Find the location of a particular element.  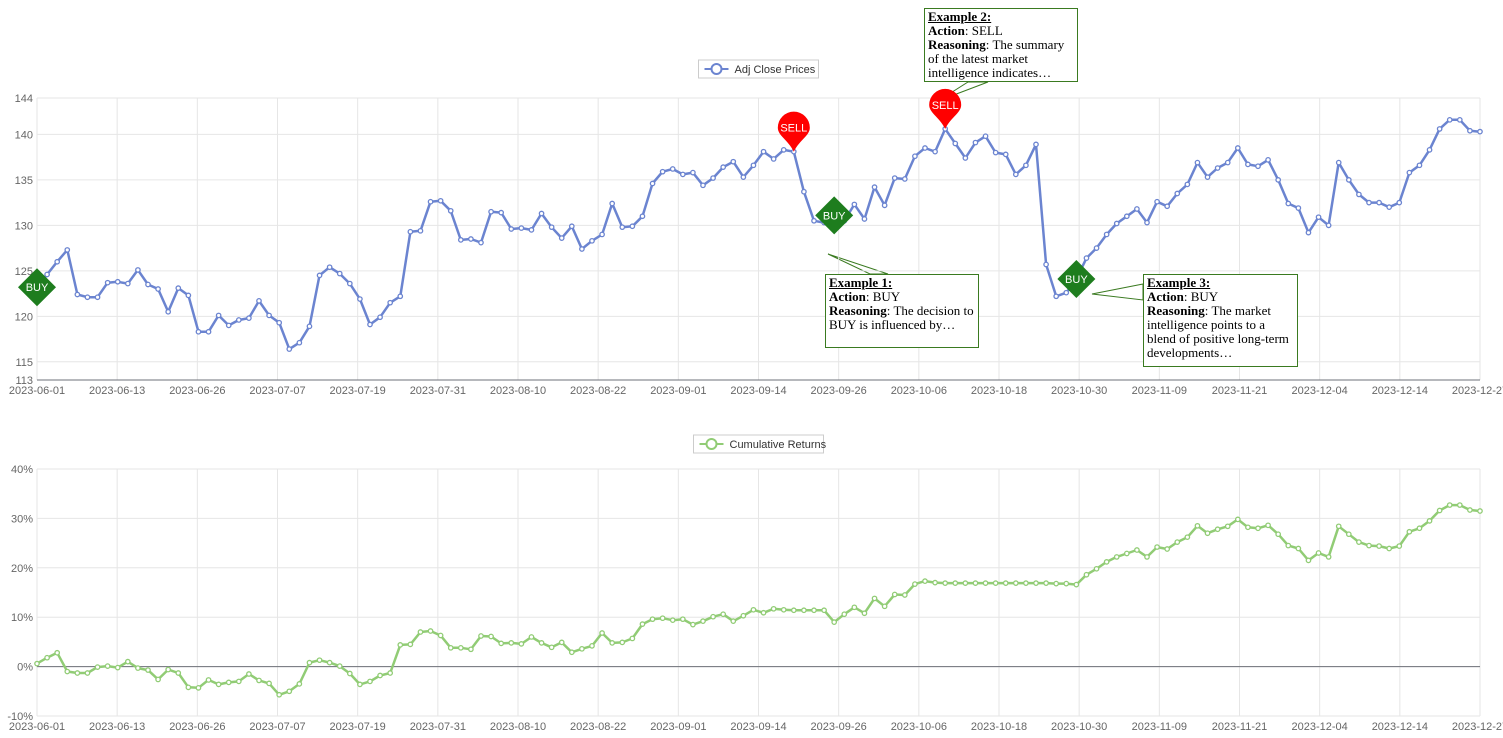

x-tick-label: 2023-06-01 is located at coordinates (37, 391).